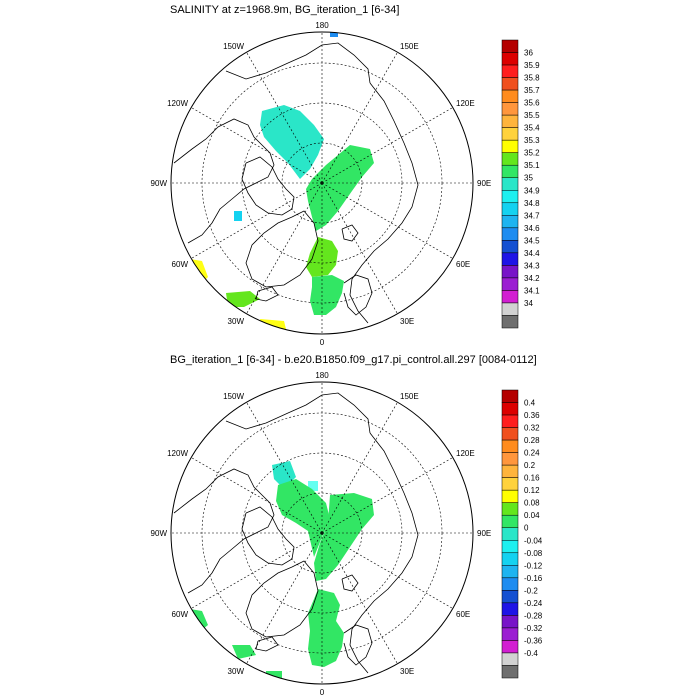 This screenshot has width=700, height=700. What do you see at coordinates (532, 290) in the screenshot?
I see `colorbar-tick-label: 34.1` at bounding box center [532, 290].